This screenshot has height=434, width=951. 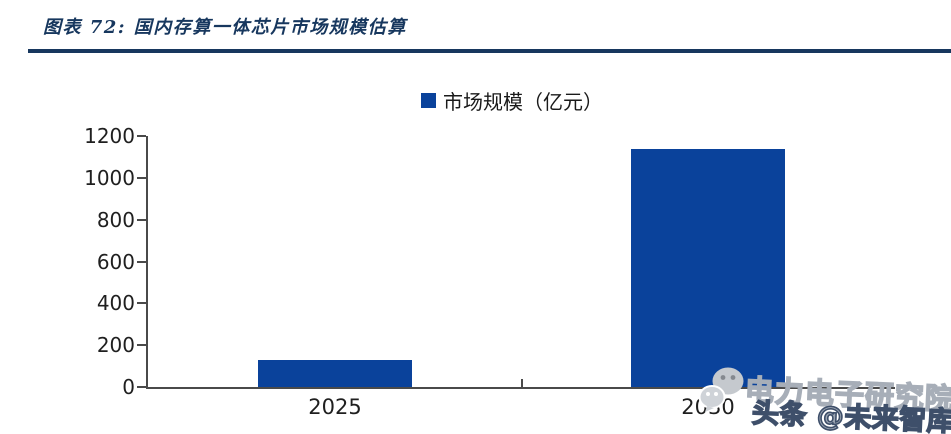 I want to click on watermark-text-toutiao: 头条 @未来智库, so click(x=851, y=415).